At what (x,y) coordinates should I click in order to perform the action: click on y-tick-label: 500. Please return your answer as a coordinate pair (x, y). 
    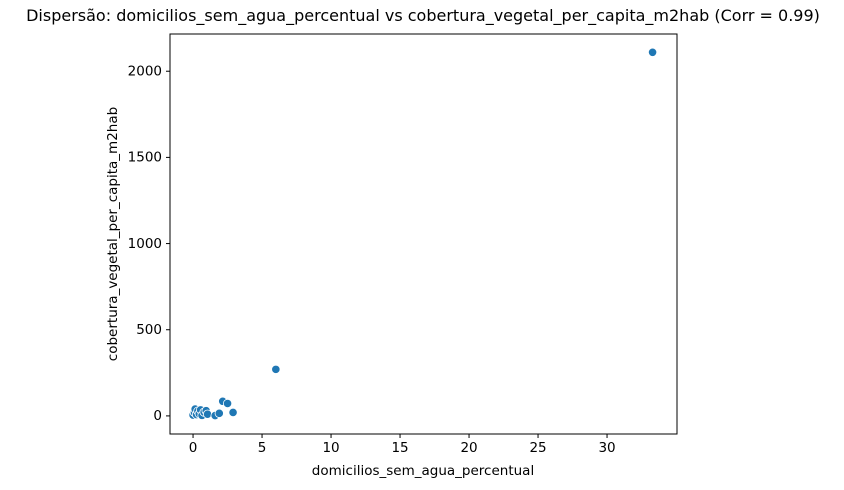
    Looking at the image, I should click on (149, 330).